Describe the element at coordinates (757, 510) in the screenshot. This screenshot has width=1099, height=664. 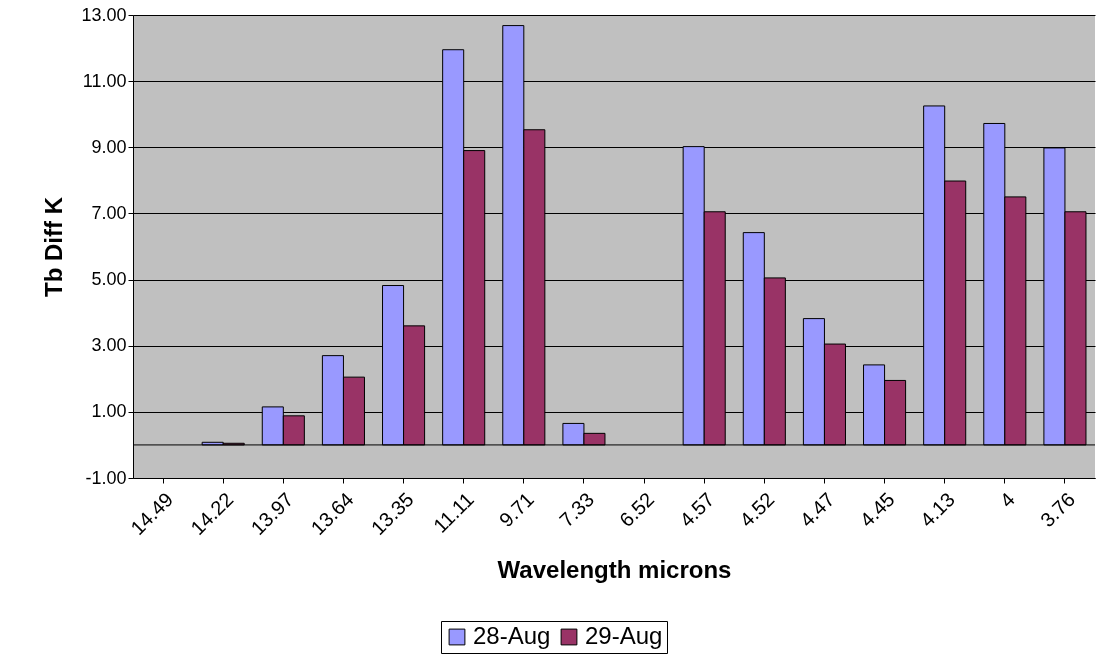
I see `x-tick-label: 4.52` at that location.